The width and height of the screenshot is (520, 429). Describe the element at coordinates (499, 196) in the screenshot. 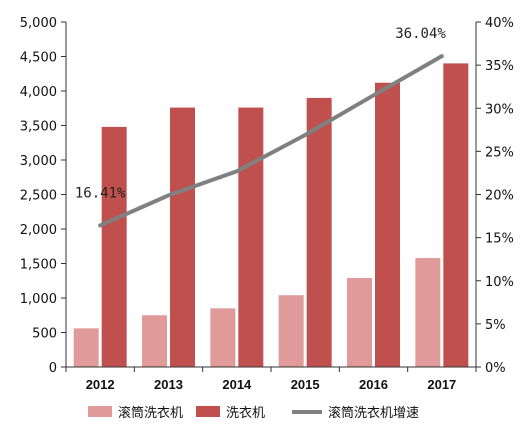

I see `y2-tick-label: 20%` at that location.